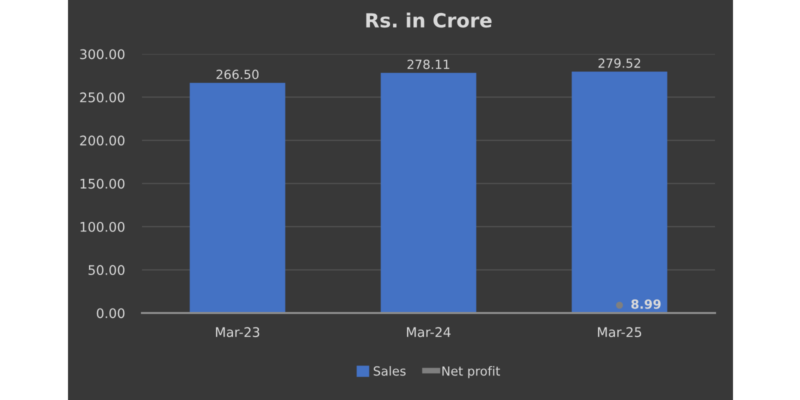  Describe the element at coordinates (428, 332) in the screenshot. I see `x-tick-label: Mar-24` at that location.